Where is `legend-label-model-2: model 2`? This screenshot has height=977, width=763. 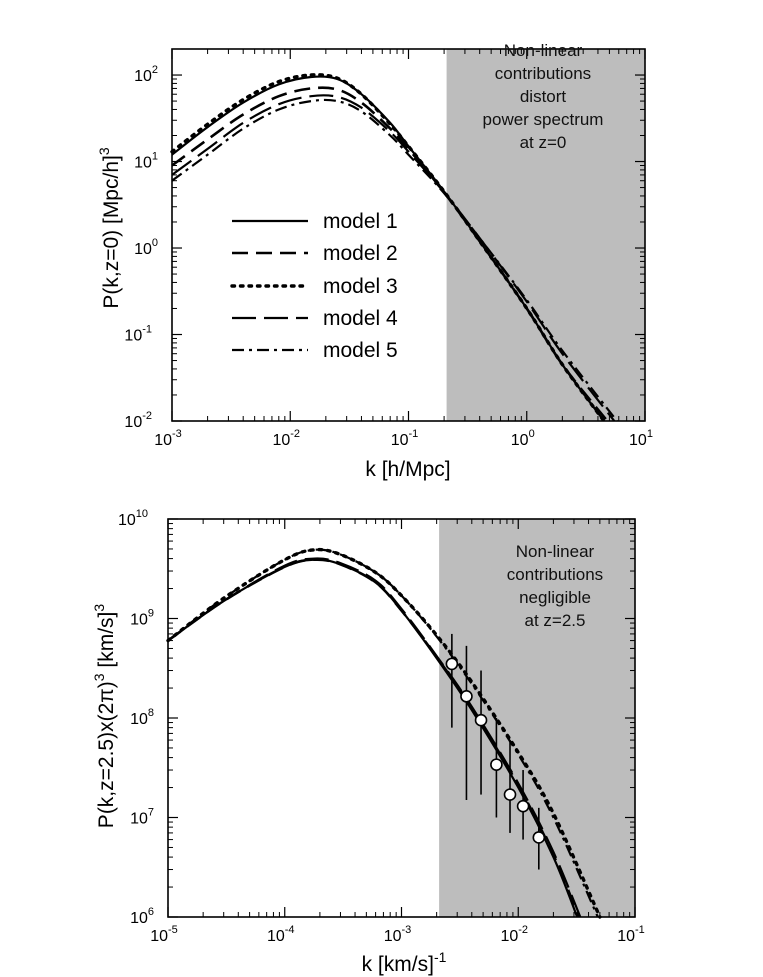 legend-label-model-2: model 2 is located at coordinates (360, 253).